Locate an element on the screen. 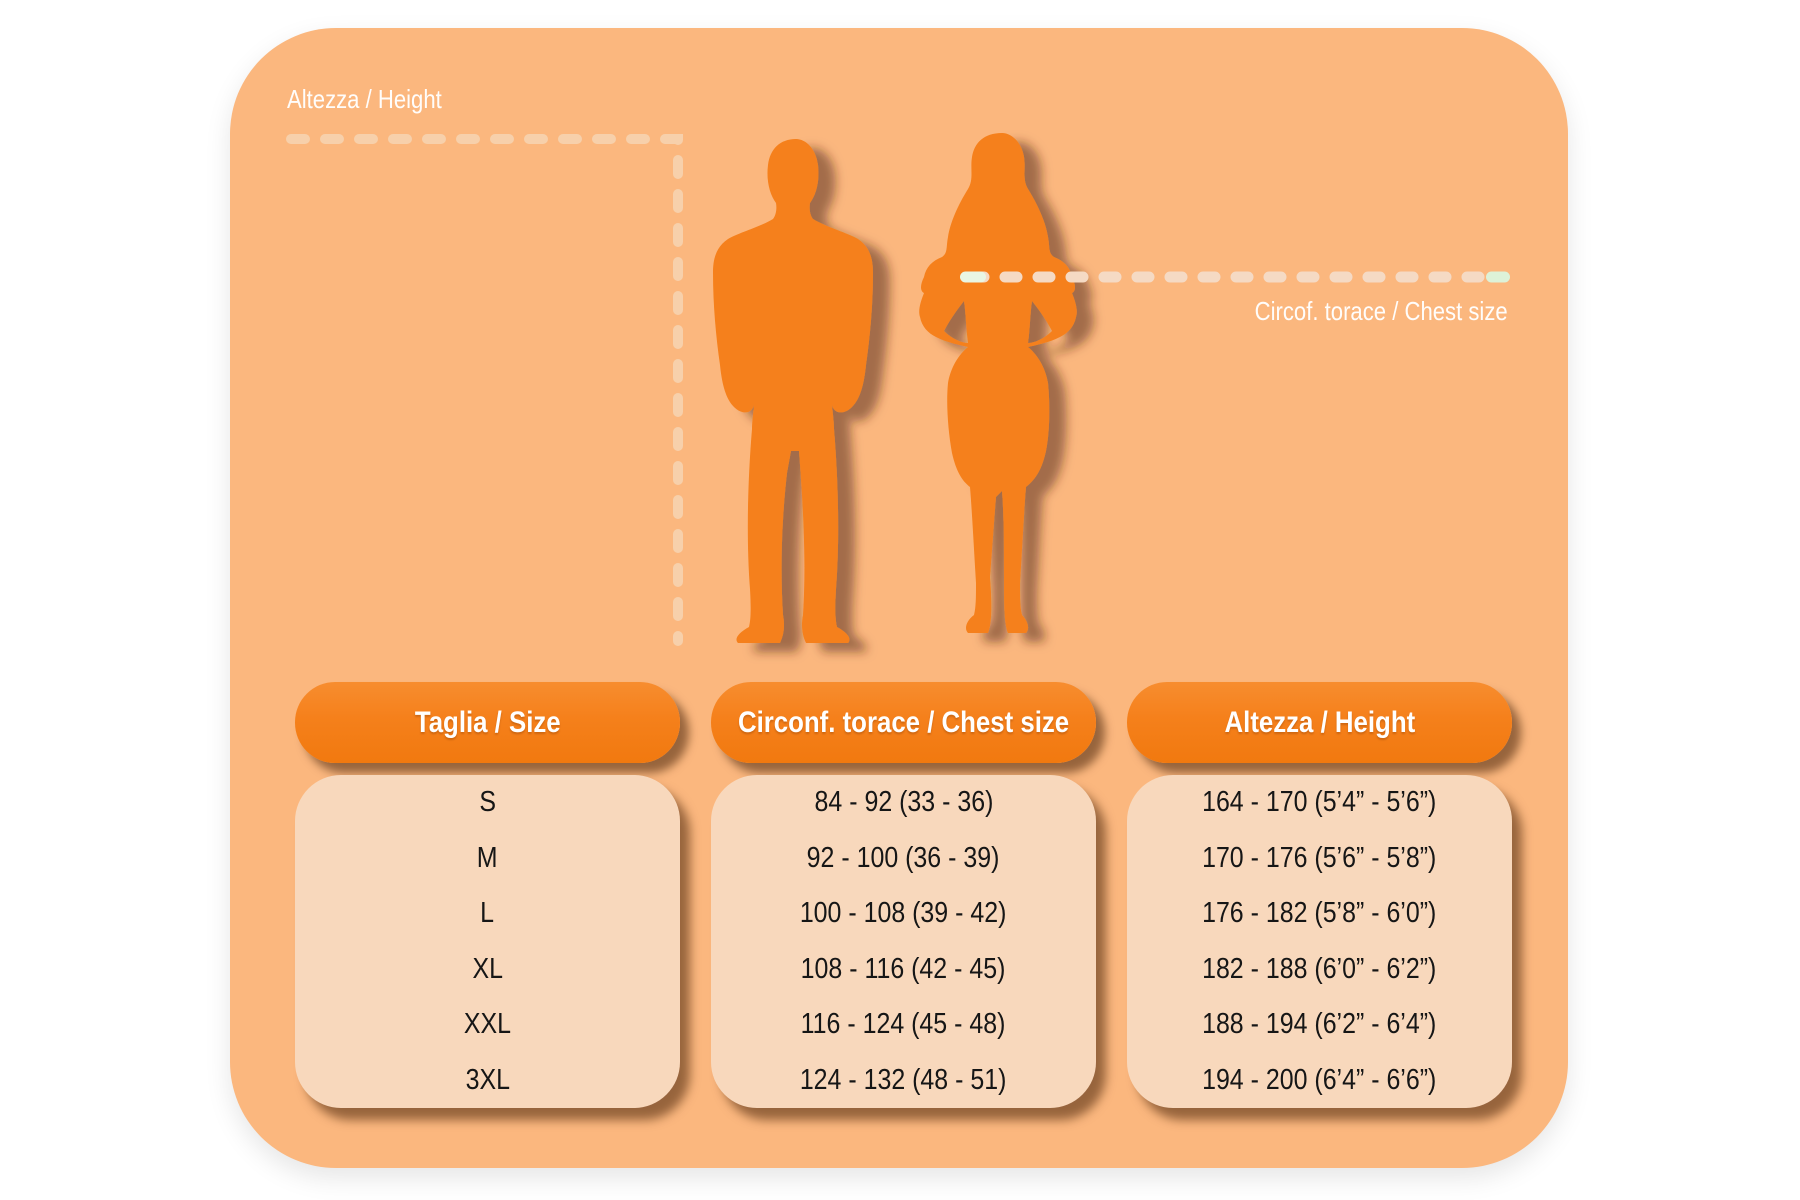 This screenshot has height=1200, width=1800. table-cell: 84 - 92 (33 - 36) is located at coordinates (903, 802).